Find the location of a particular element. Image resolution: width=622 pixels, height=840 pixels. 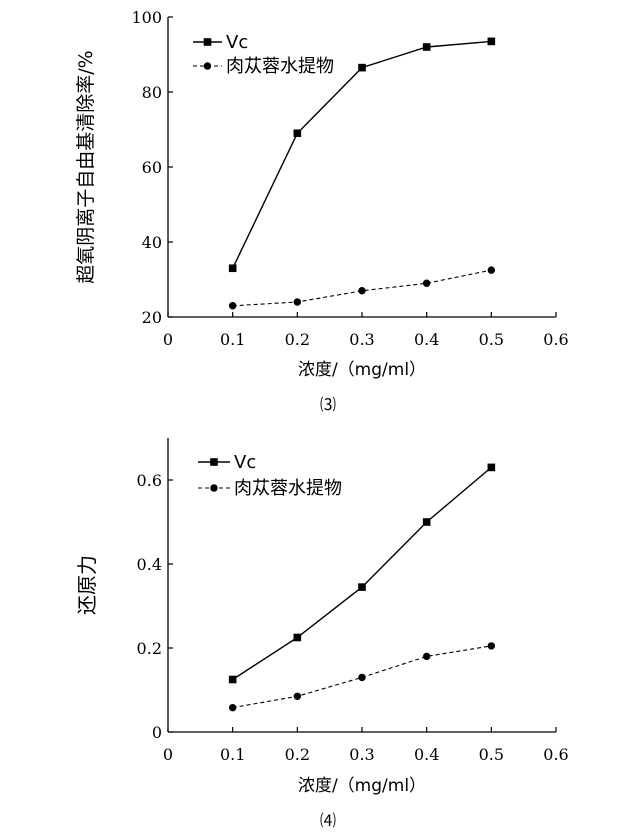

y-tick-label: 100 is located at coordinates (146, 17).